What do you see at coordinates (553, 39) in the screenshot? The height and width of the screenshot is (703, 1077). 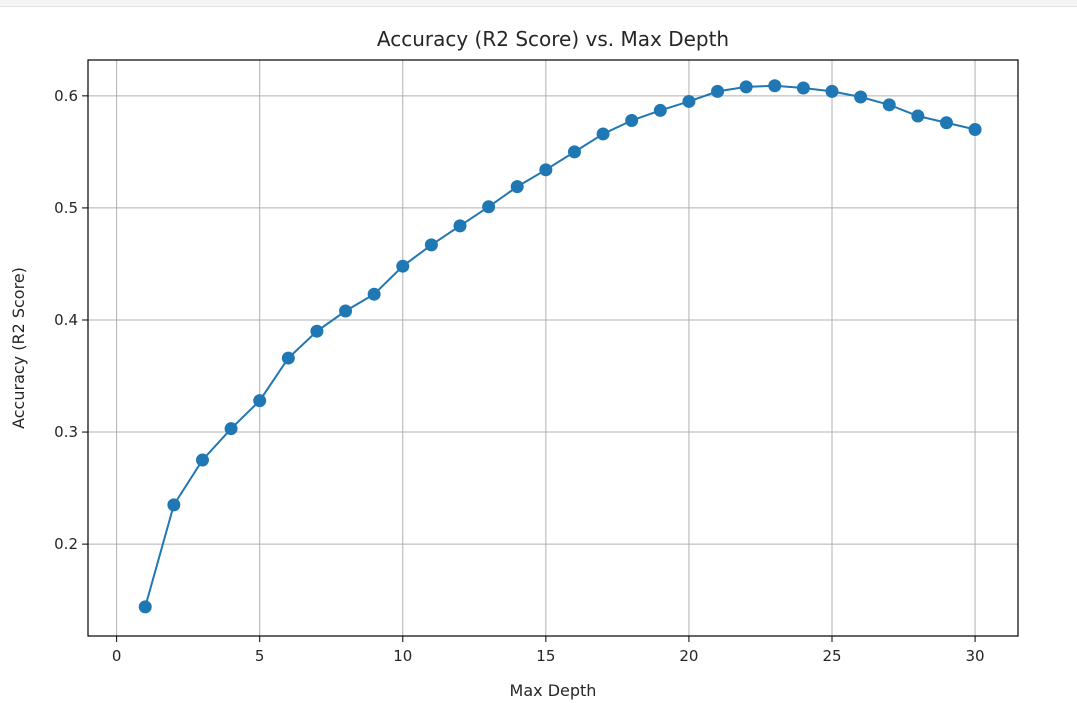 I see `chart-title: Accuracy (R2 Score) vs. Max Depth` at bounding box center [553, 39].